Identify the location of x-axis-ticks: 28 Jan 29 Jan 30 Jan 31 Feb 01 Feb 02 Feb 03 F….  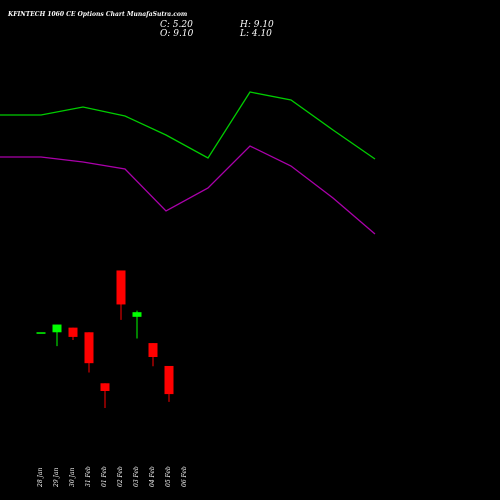
(112, 477).